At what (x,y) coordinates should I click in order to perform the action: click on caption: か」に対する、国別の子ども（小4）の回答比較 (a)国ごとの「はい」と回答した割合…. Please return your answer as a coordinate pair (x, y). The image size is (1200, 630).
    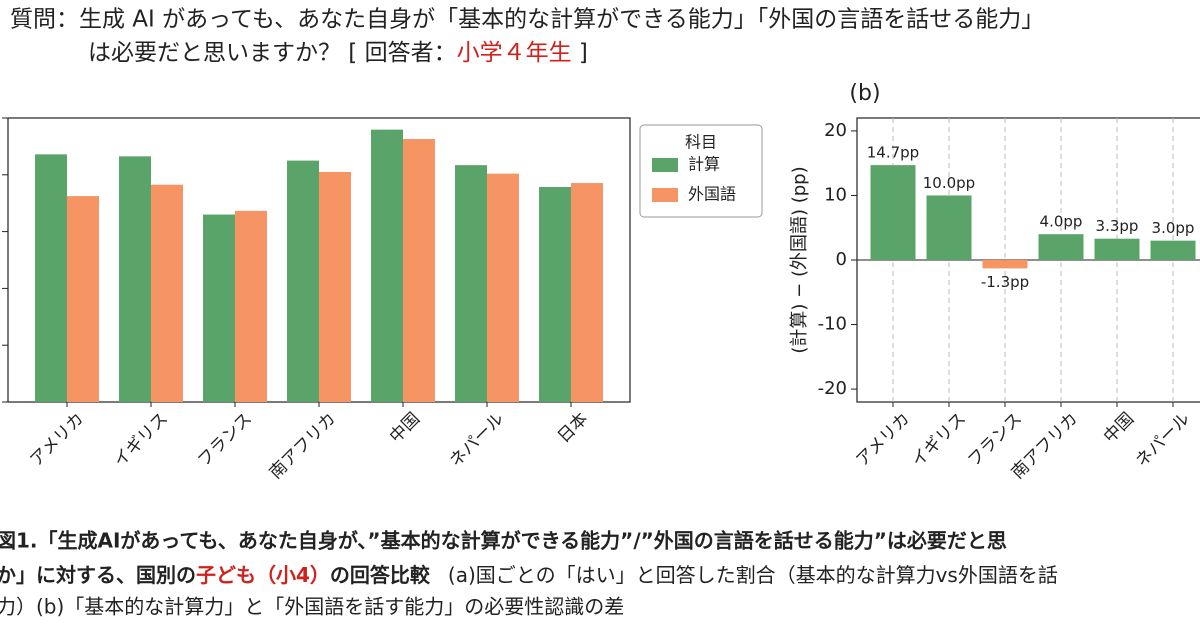
    Looking at the image, I should click on (529, 575).